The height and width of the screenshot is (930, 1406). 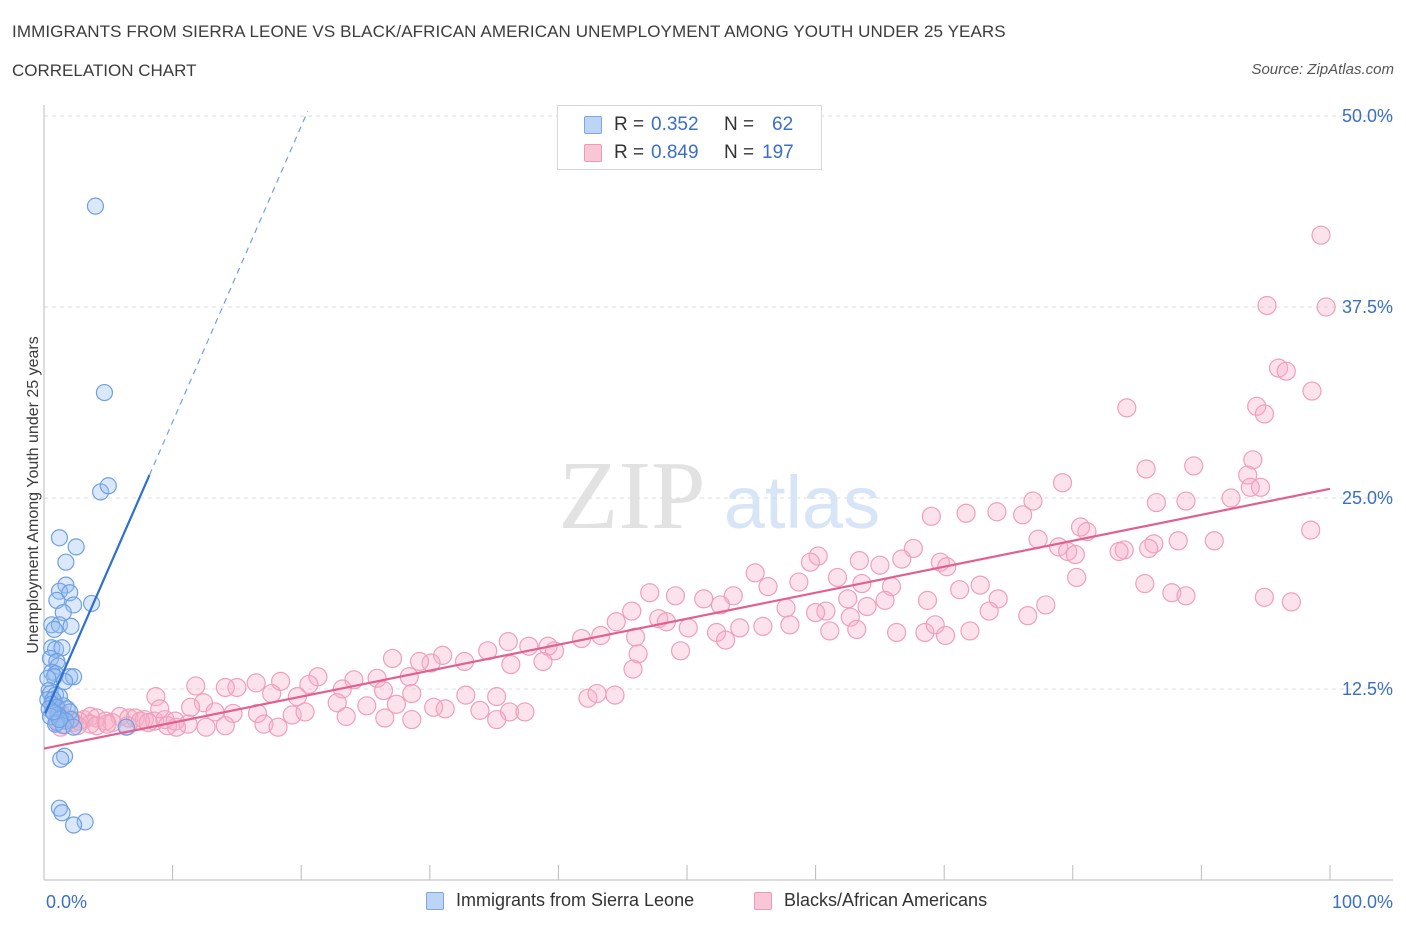 What do you see at coordinates (1362, 902) in the screenshot?
I see `x-tick-label-max: 100.0%` at bounding box center [1362, 902].